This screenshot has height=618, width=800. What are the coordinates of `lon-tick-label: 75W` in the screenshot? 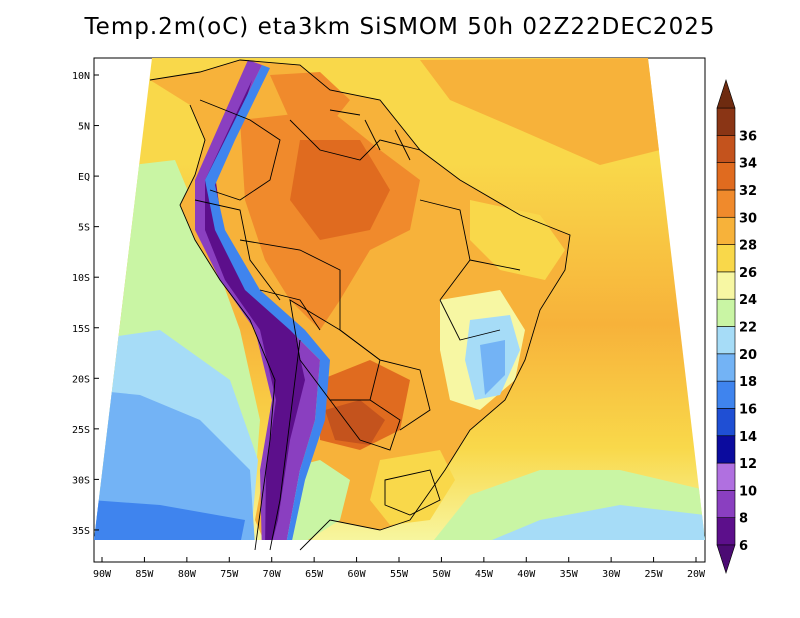 It's located at (229, 574).